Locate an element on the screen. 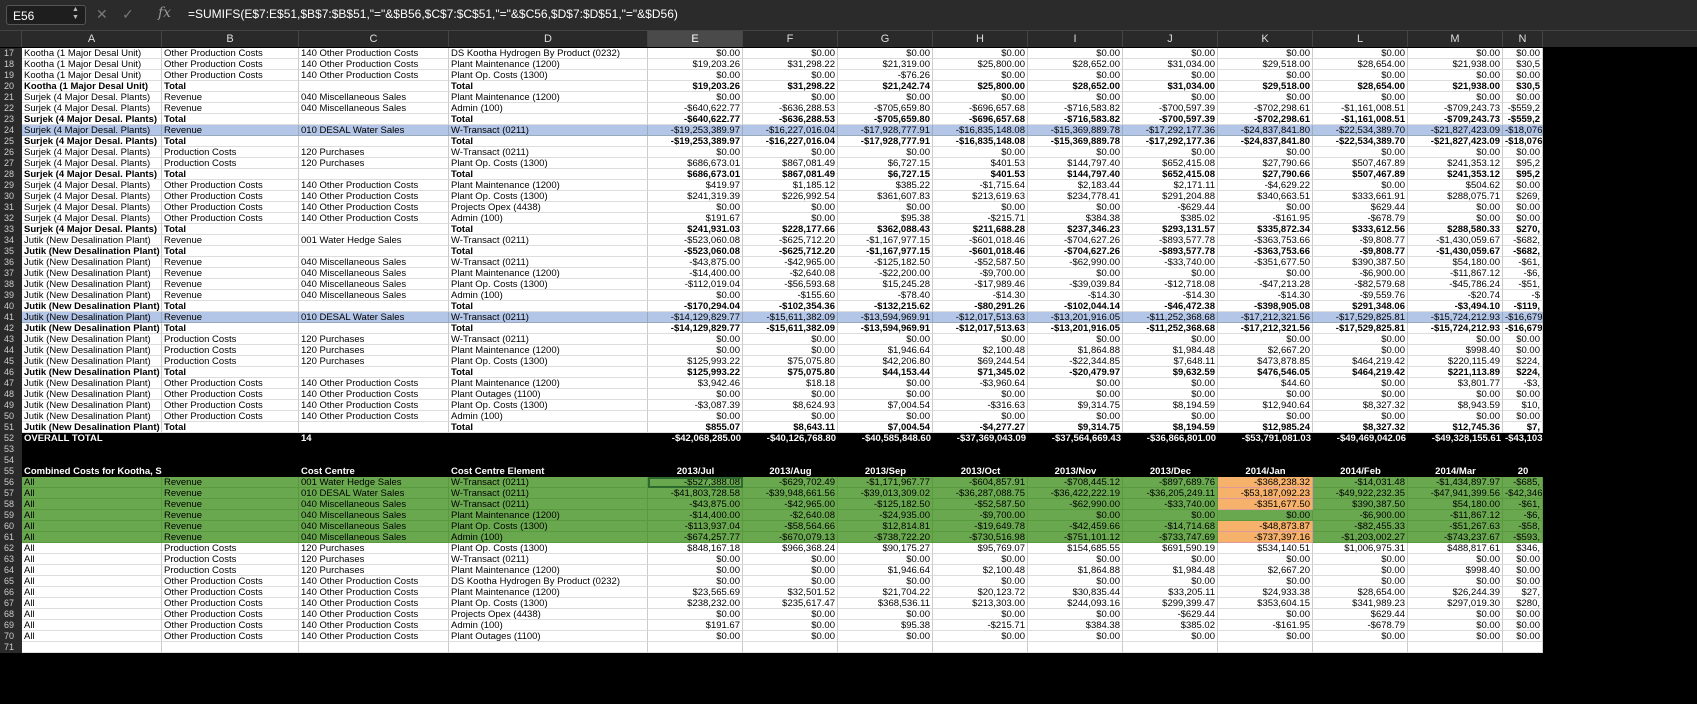 The width and height of the screenshot is (1697, 704). cell-m60: -$51,267.63 is located at coordinates (1455, 526).